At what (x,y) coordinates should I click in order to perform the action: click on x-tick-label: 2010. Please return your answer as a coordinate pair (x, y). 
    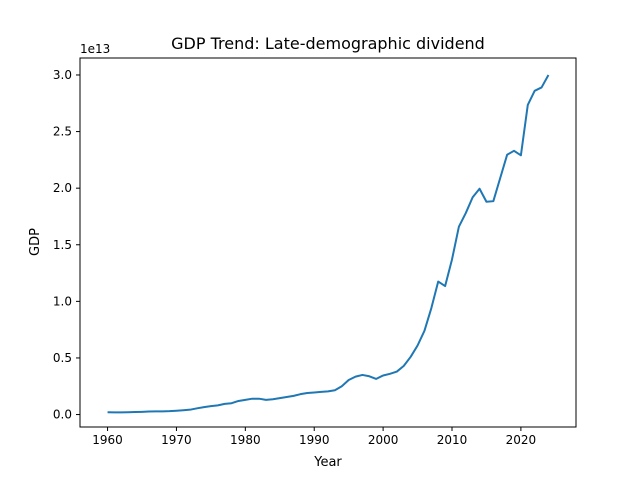
    Looking at the image, I should click on (452, 440).